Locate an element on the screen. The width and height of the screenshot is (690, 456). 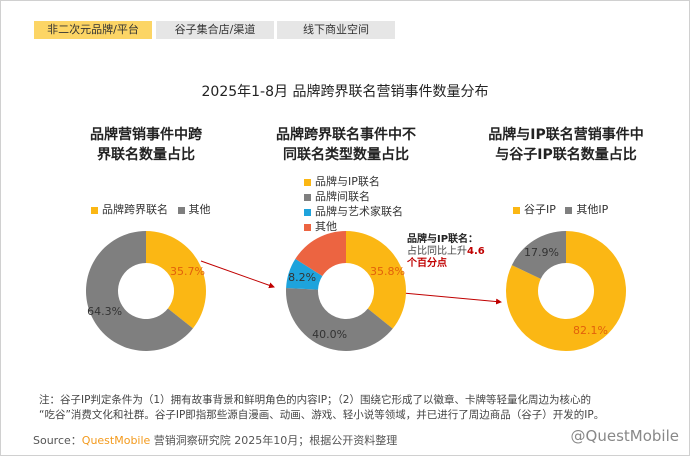
tab-goods-store-channel: 谷子集合店/渠道 is located at coordinates (215, 30).